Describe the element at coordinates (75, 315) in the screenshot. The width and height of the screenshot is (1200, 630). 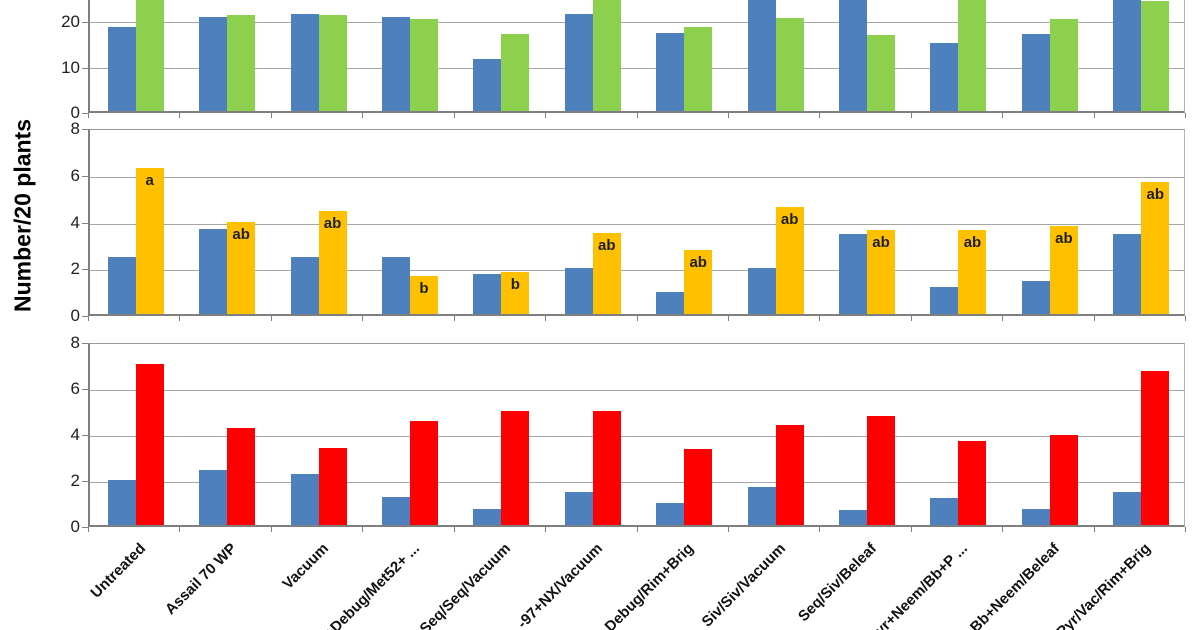
I see `y-tick-label-old-nymphs-0: 0` at that location.